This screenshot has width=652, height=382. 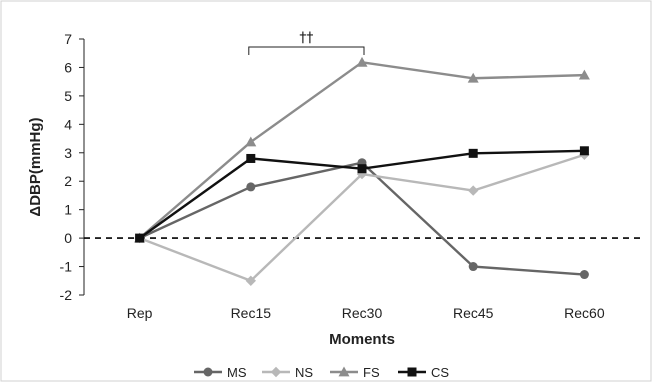 I want to click on x-tick-label: Rec15, so click(x=251, y=313).